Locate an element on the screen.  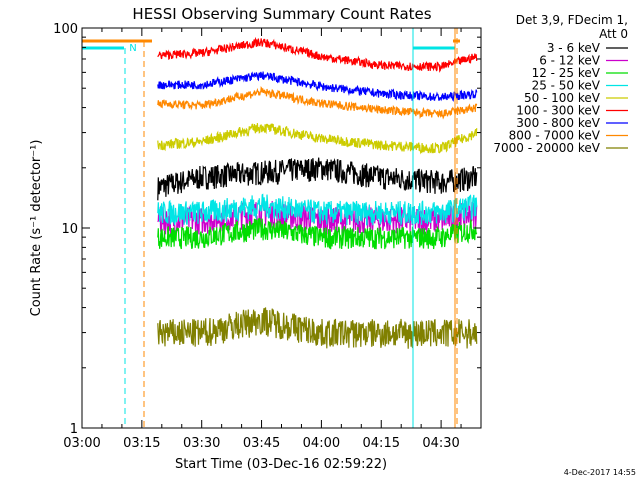
chart-title: HESSI Observing Summary Count Rates is located at coordinates (281, 14).